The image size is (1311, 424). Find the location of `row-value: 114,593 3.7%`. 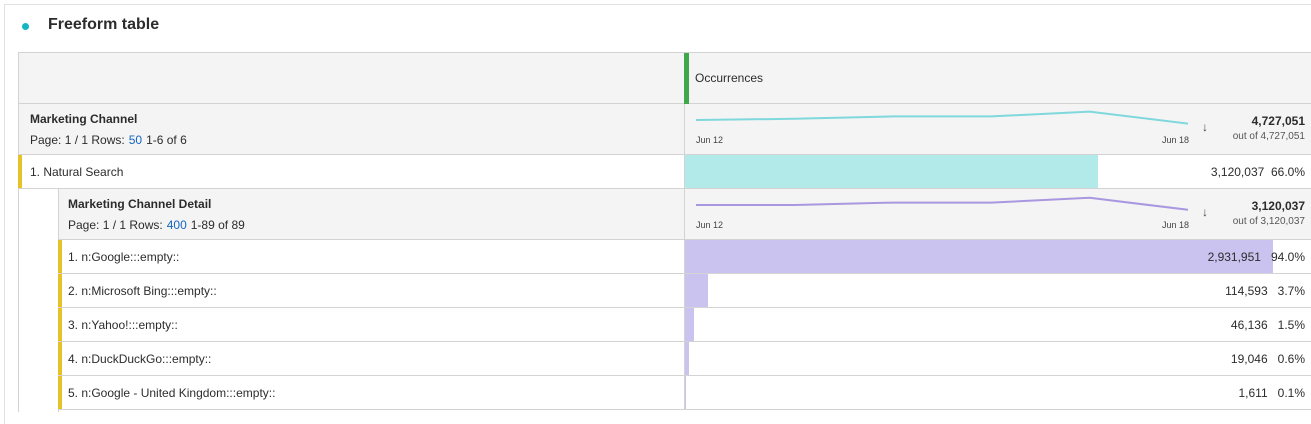

row-value: 114,593 3.7% is located at coordinates (1265, 291).